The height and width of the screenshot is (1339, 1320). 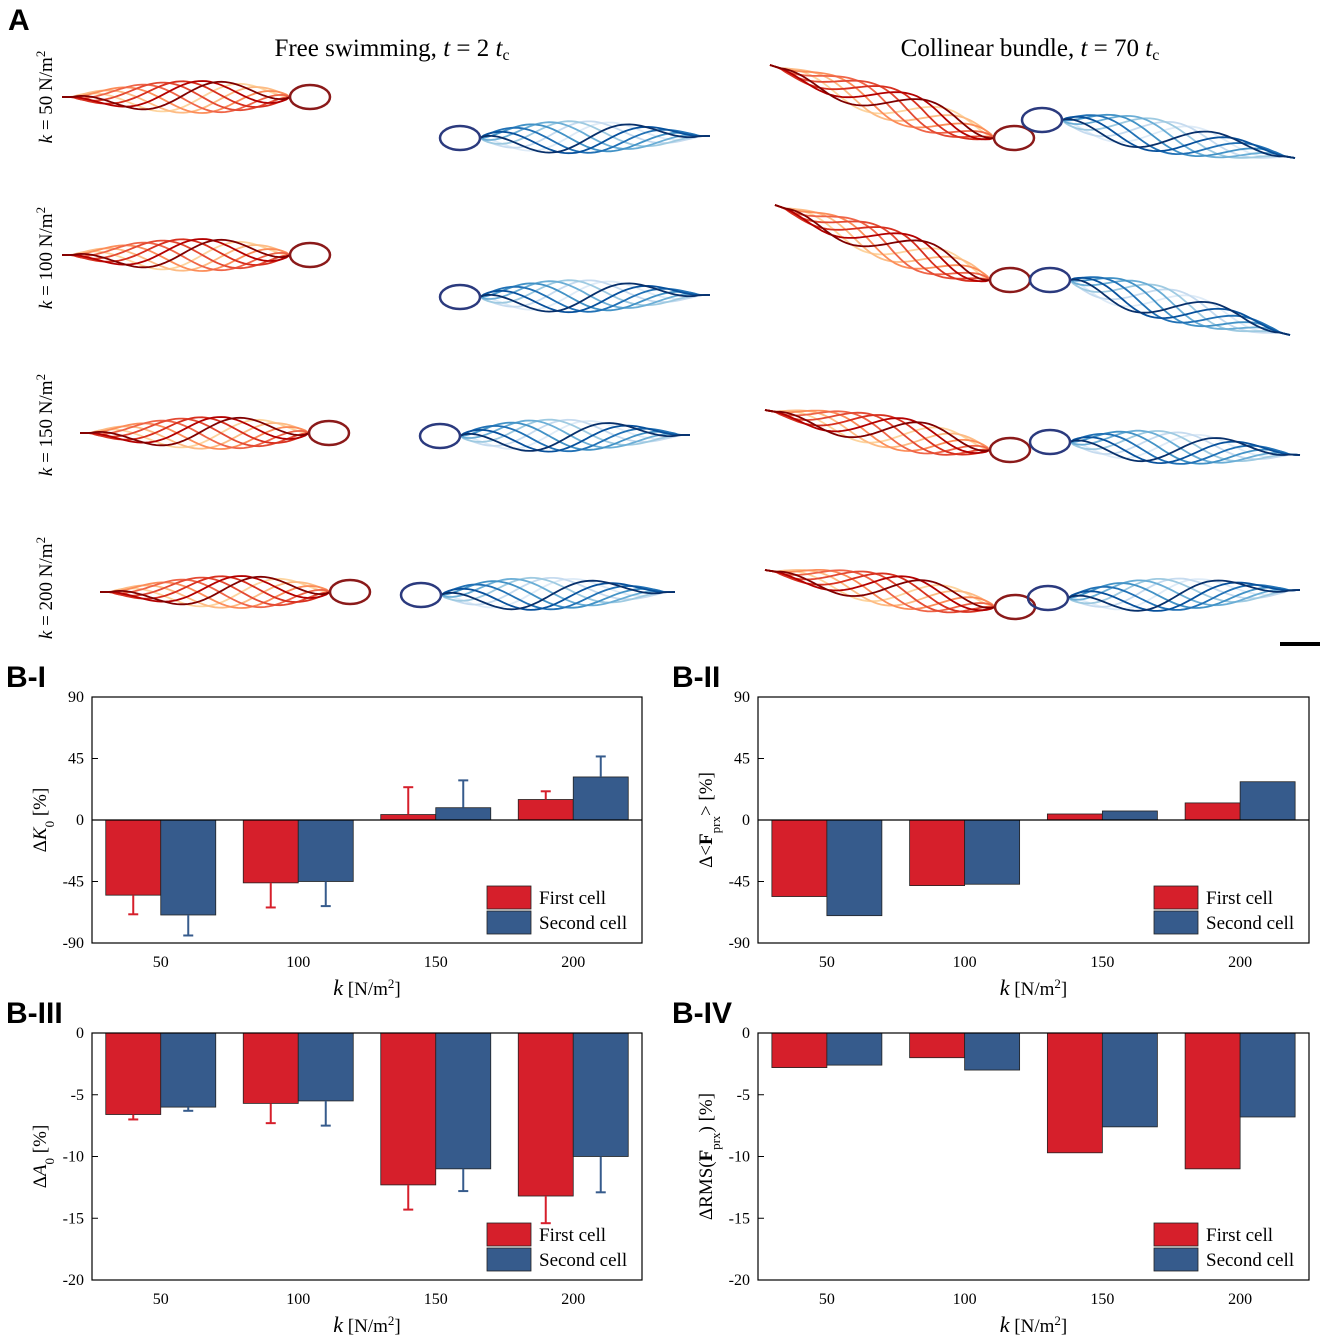 What do you see at coordinates (696, 677) in the screenshot?
I see `panel-label: B-II` at bounding box center [696, 677].